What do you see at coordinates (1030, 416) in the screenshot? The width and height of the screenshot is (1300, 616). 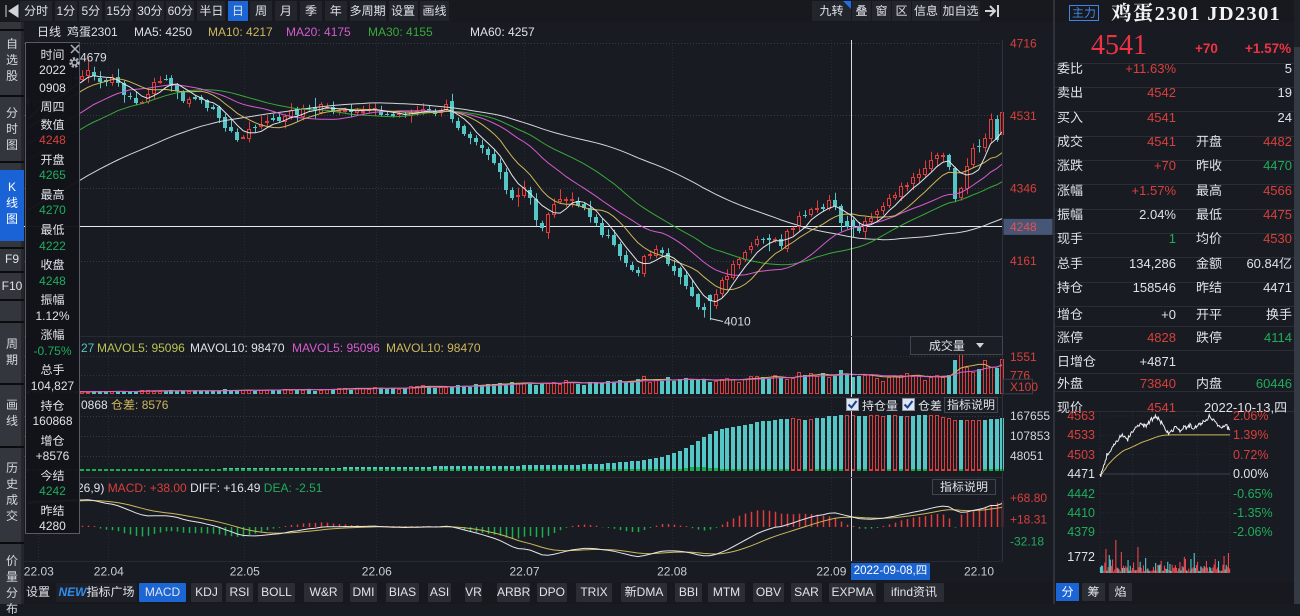 I see `svg-text: 167655` at bounding box center [1030, 416].